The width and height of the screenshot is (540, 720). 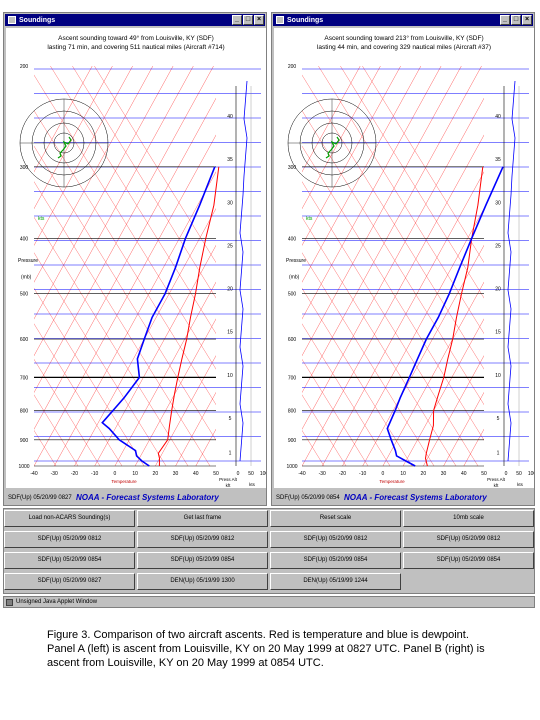 What do you see at coordinates (335, 518) in the screenshot?
I see `control-button: Reset scale` at bounding box center [335, 518].